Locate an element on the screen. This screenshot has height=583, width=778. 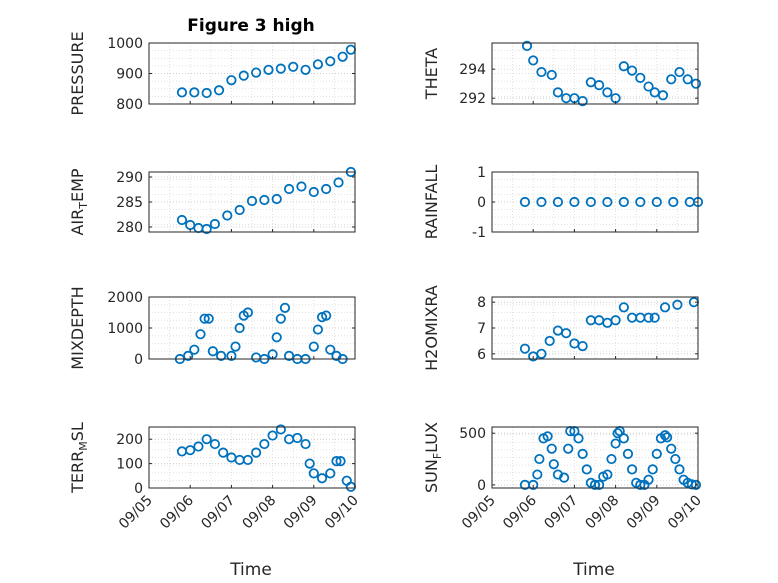
figure-title: Figure 3 high is located at coordinates (251, 26).